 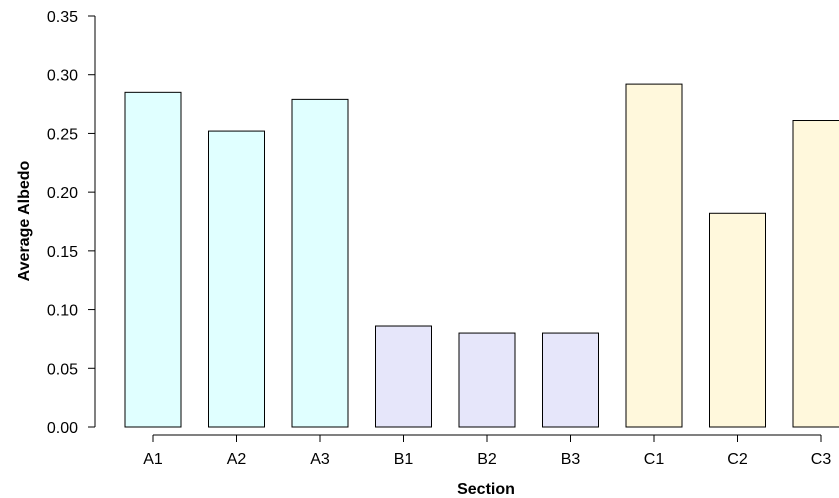 I want to click on bar-c1, so click(x=654, y=255).